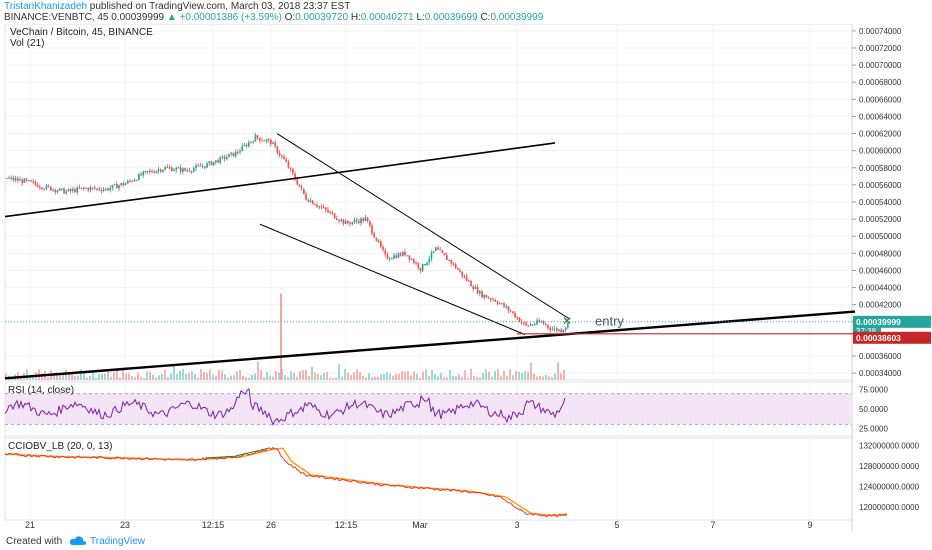 This screenshot has height=550, width=932. I want to click on high-label: H:, so click(355, 17).